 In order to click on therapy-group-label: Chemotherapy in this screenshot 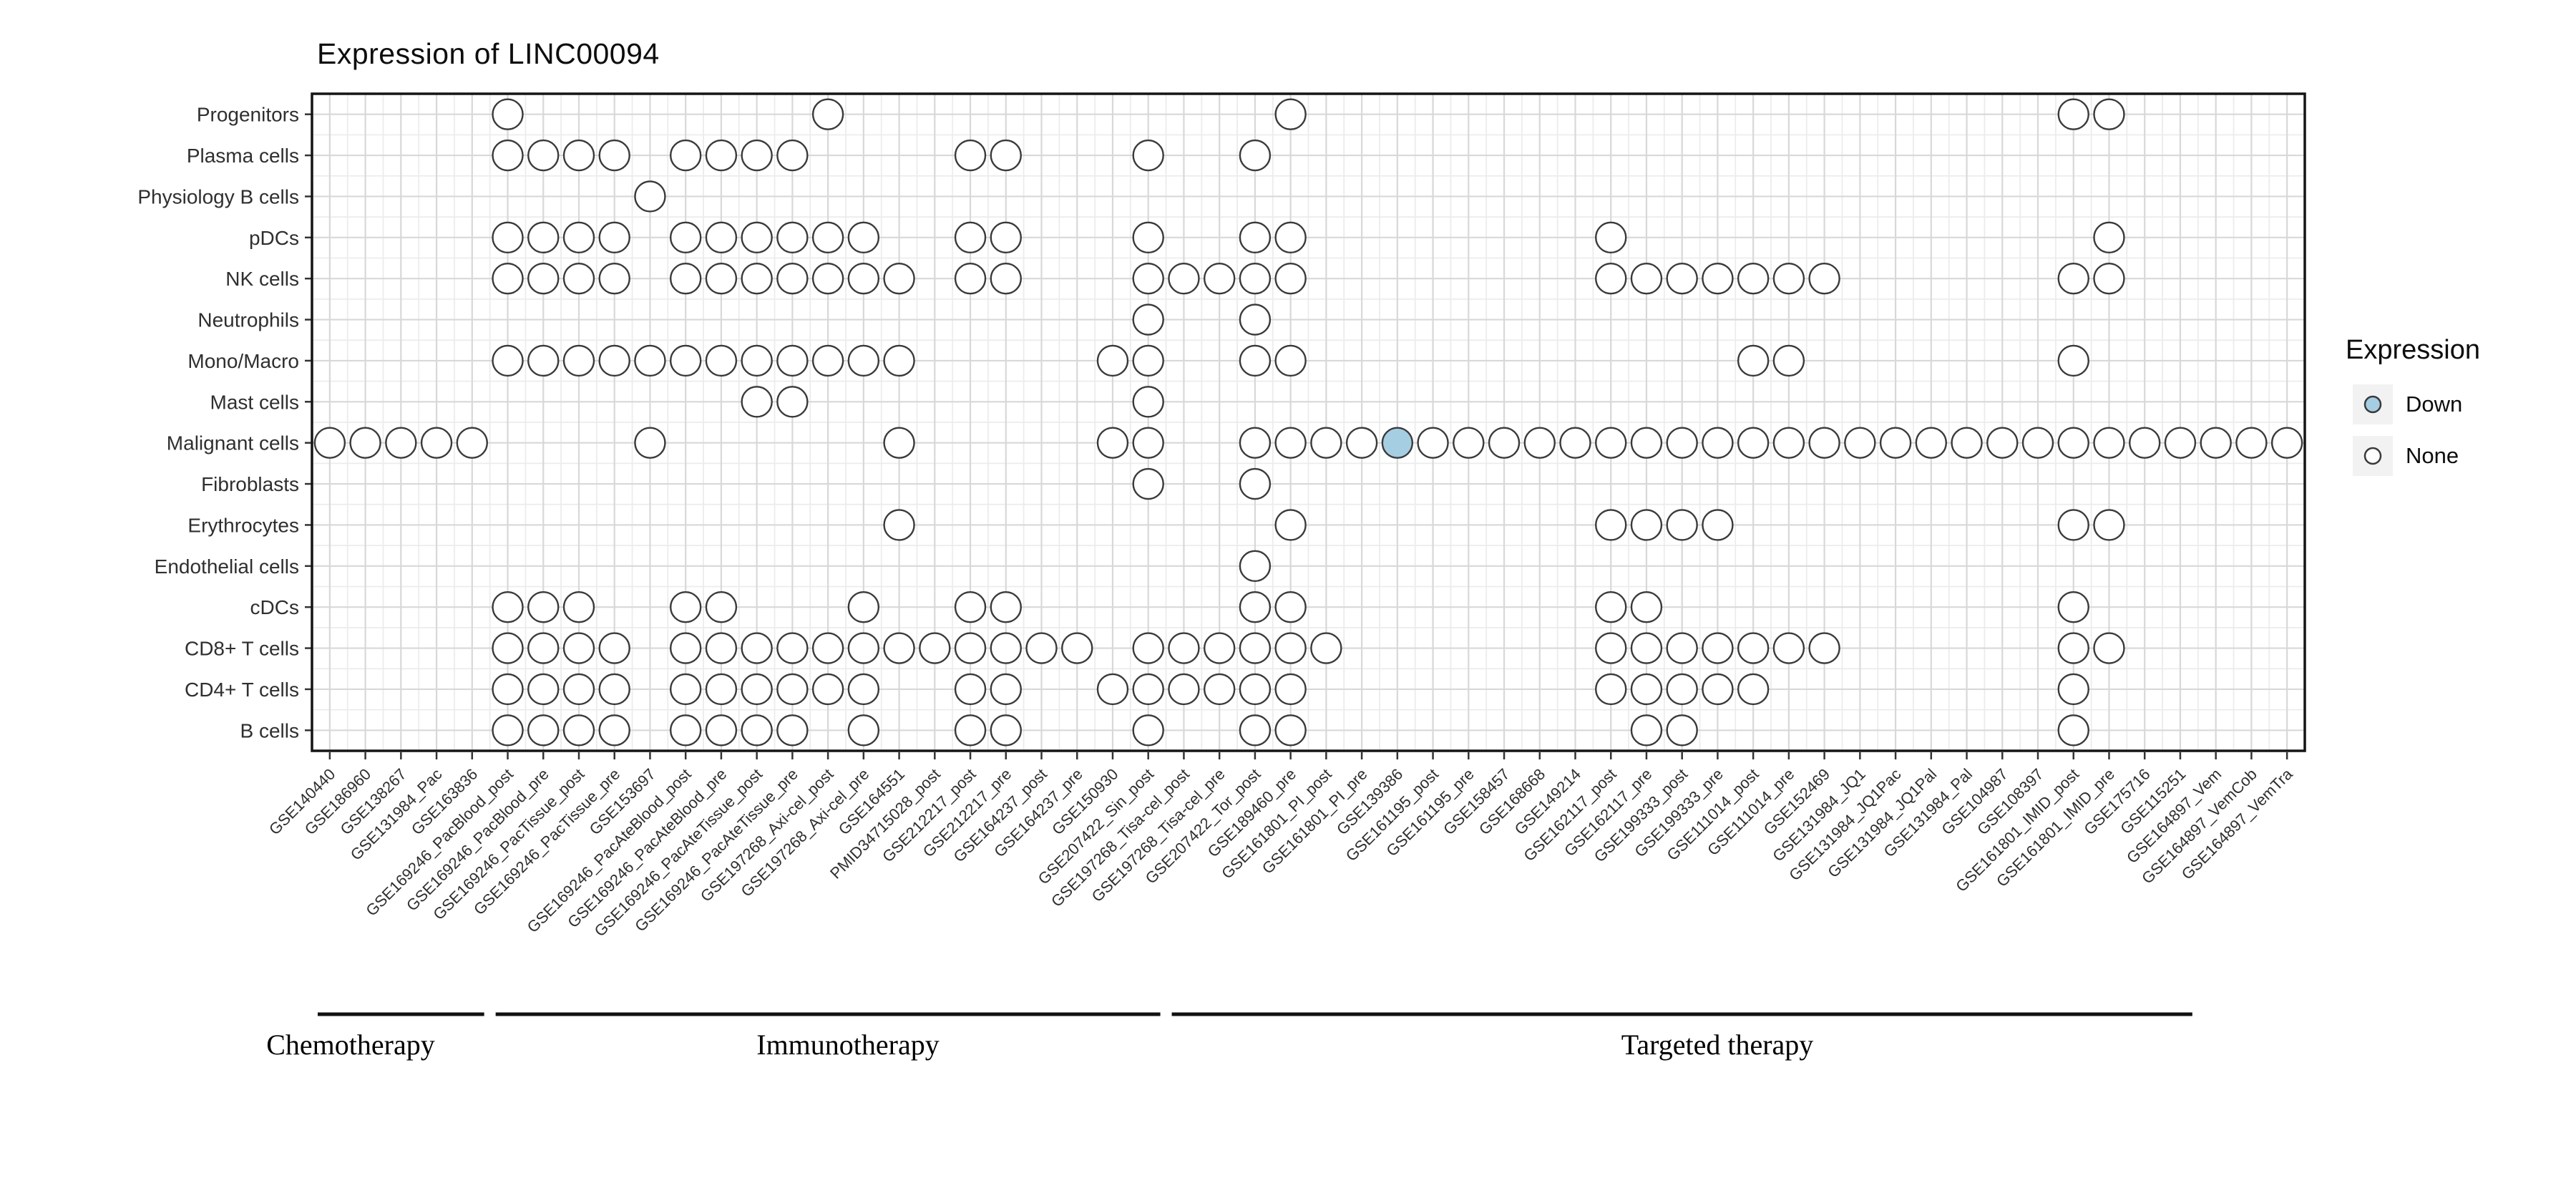, I will do `click(350, 1045)`.